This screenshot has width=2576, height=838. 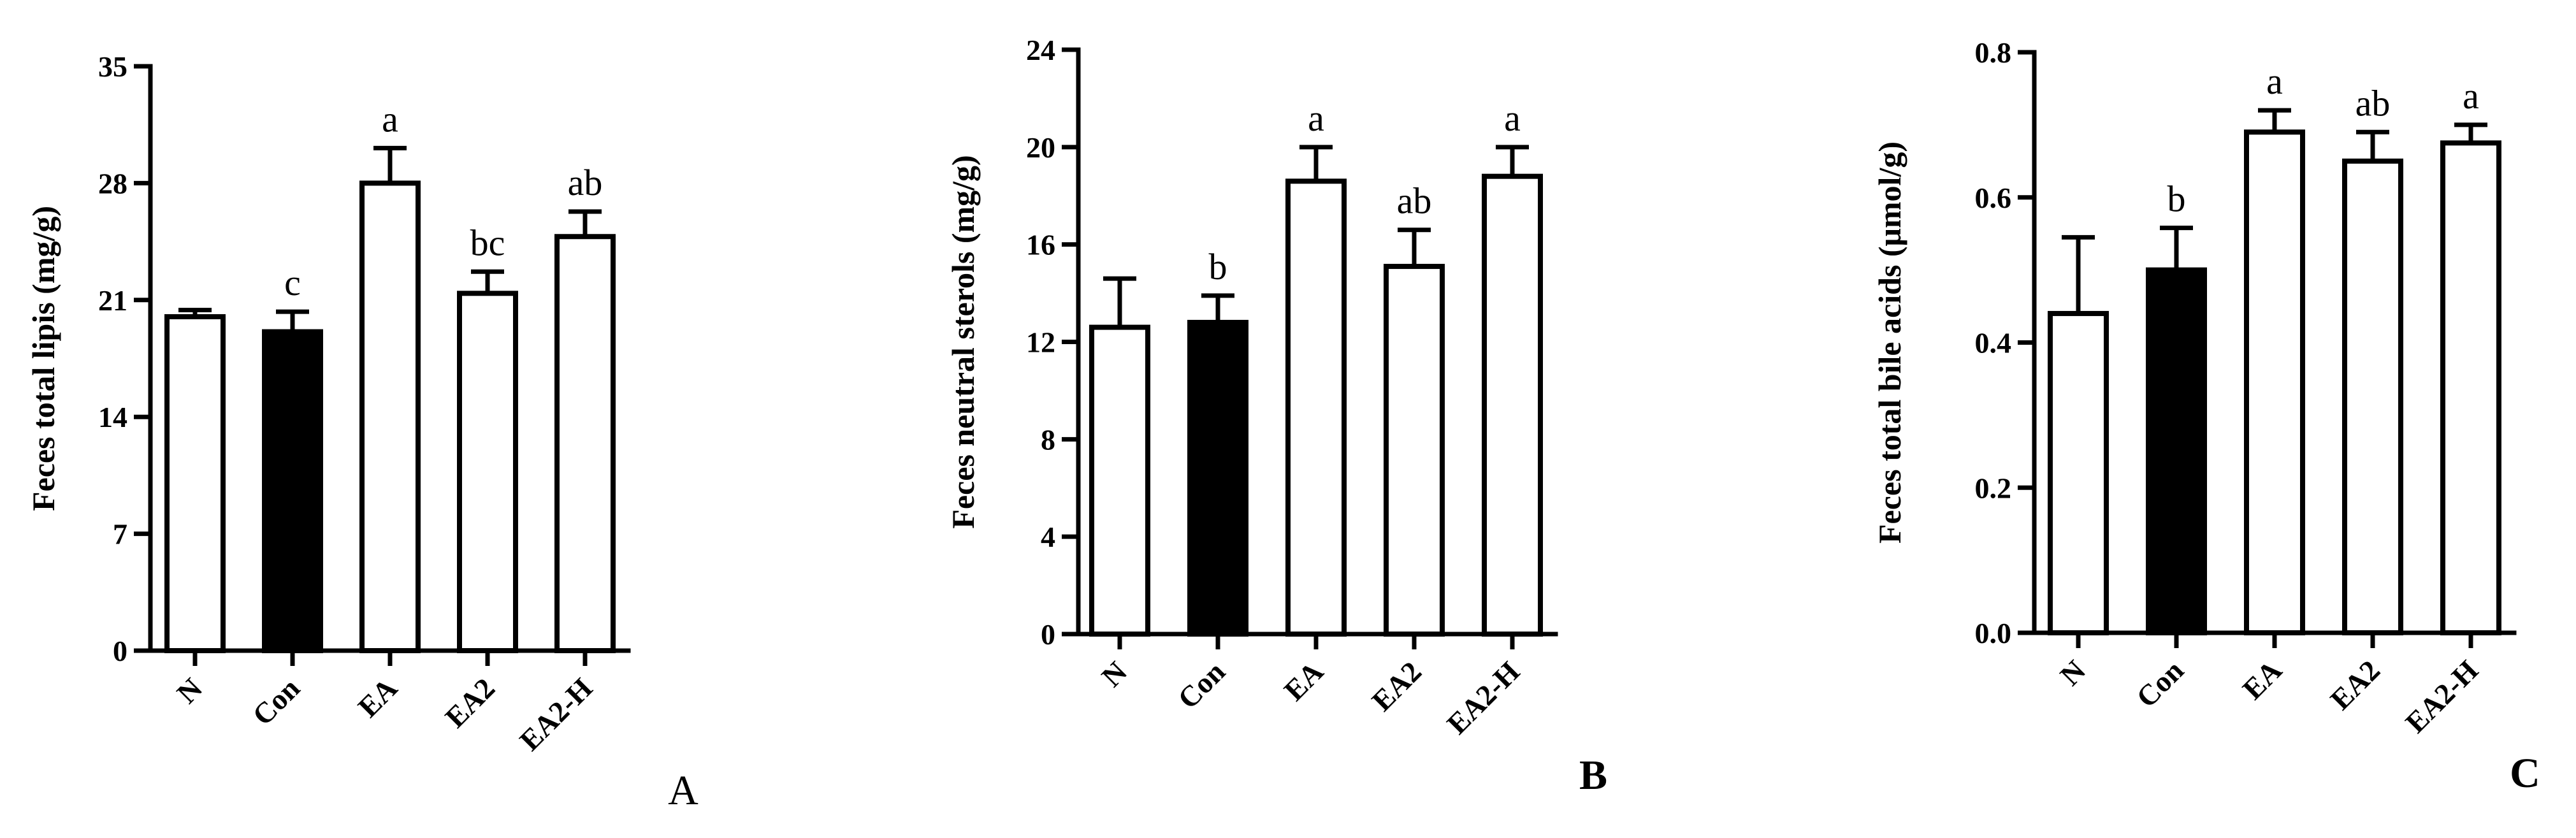 What do you see at coordinates (1993, 198) in the screenshot?
I see `y-tick-label: 0.6` at bounding box center [1993, 198].